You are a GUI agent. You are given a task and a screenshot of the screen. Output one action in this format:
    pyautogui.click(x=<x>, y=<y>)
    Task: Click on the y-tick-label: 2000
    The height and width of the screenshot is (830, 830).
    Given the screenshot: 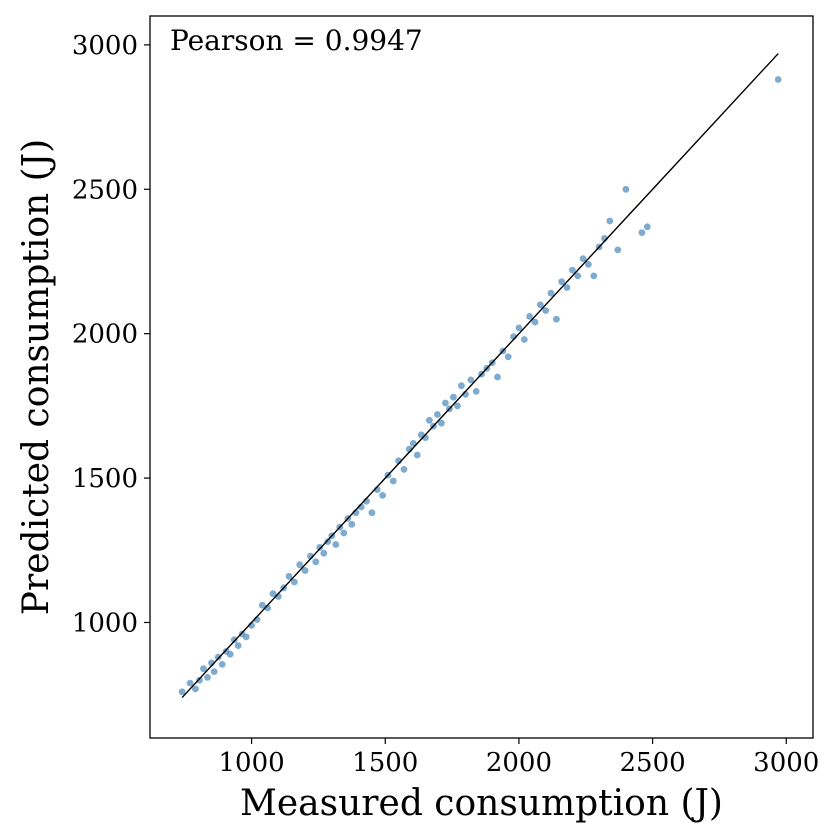 What is the action you would take?
    pyautogui.click(x=105, y=335)
    